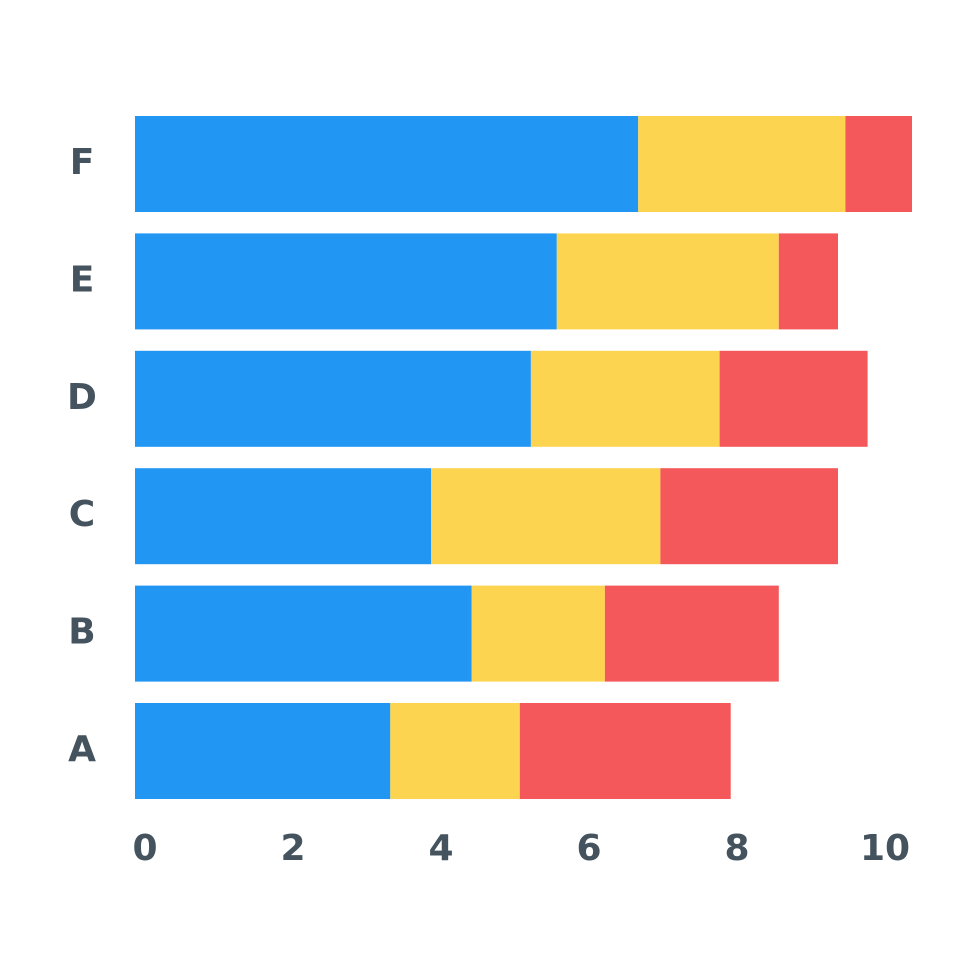 Image resolution: width=980 pixels, height=980 pixels. What do you see at coordinates (81, 632) in the screenshot?
I see `y-tick-label: B` at bounding box center [81, 632].